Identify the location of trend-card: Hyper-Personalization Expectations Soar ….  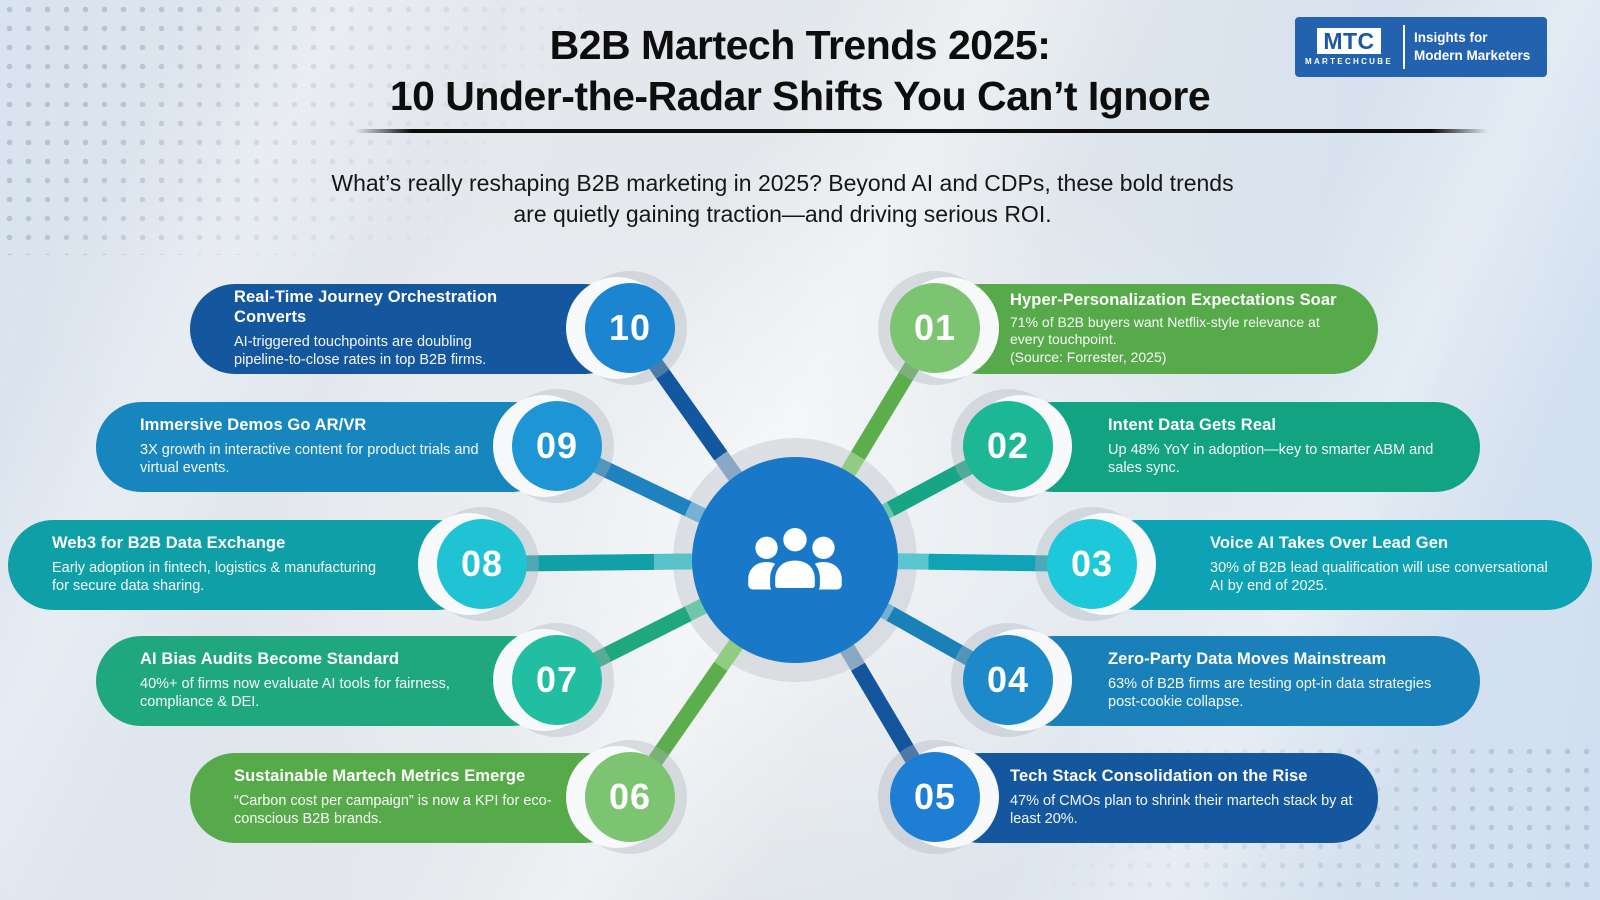
(1156, 329).